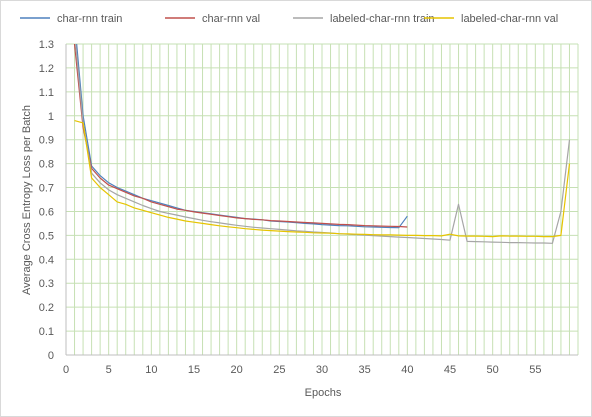  Describe the element at coordinates (66, 370) in the screenshot. I see `x-tick-label: 0` at that location.